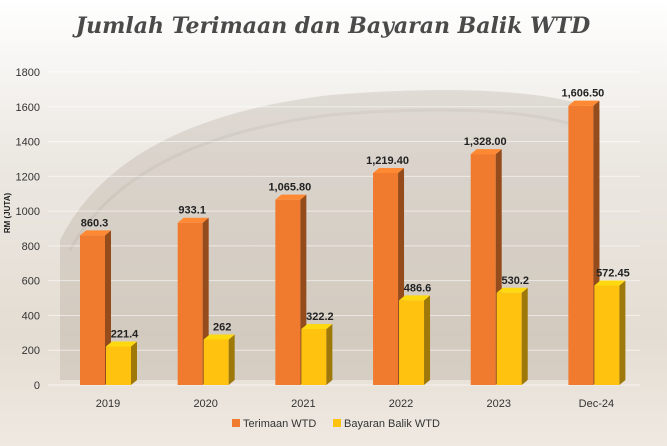 This screenshot has width=667, height=446. I want to click on x-tick-label: 2023, so click(498, 404).